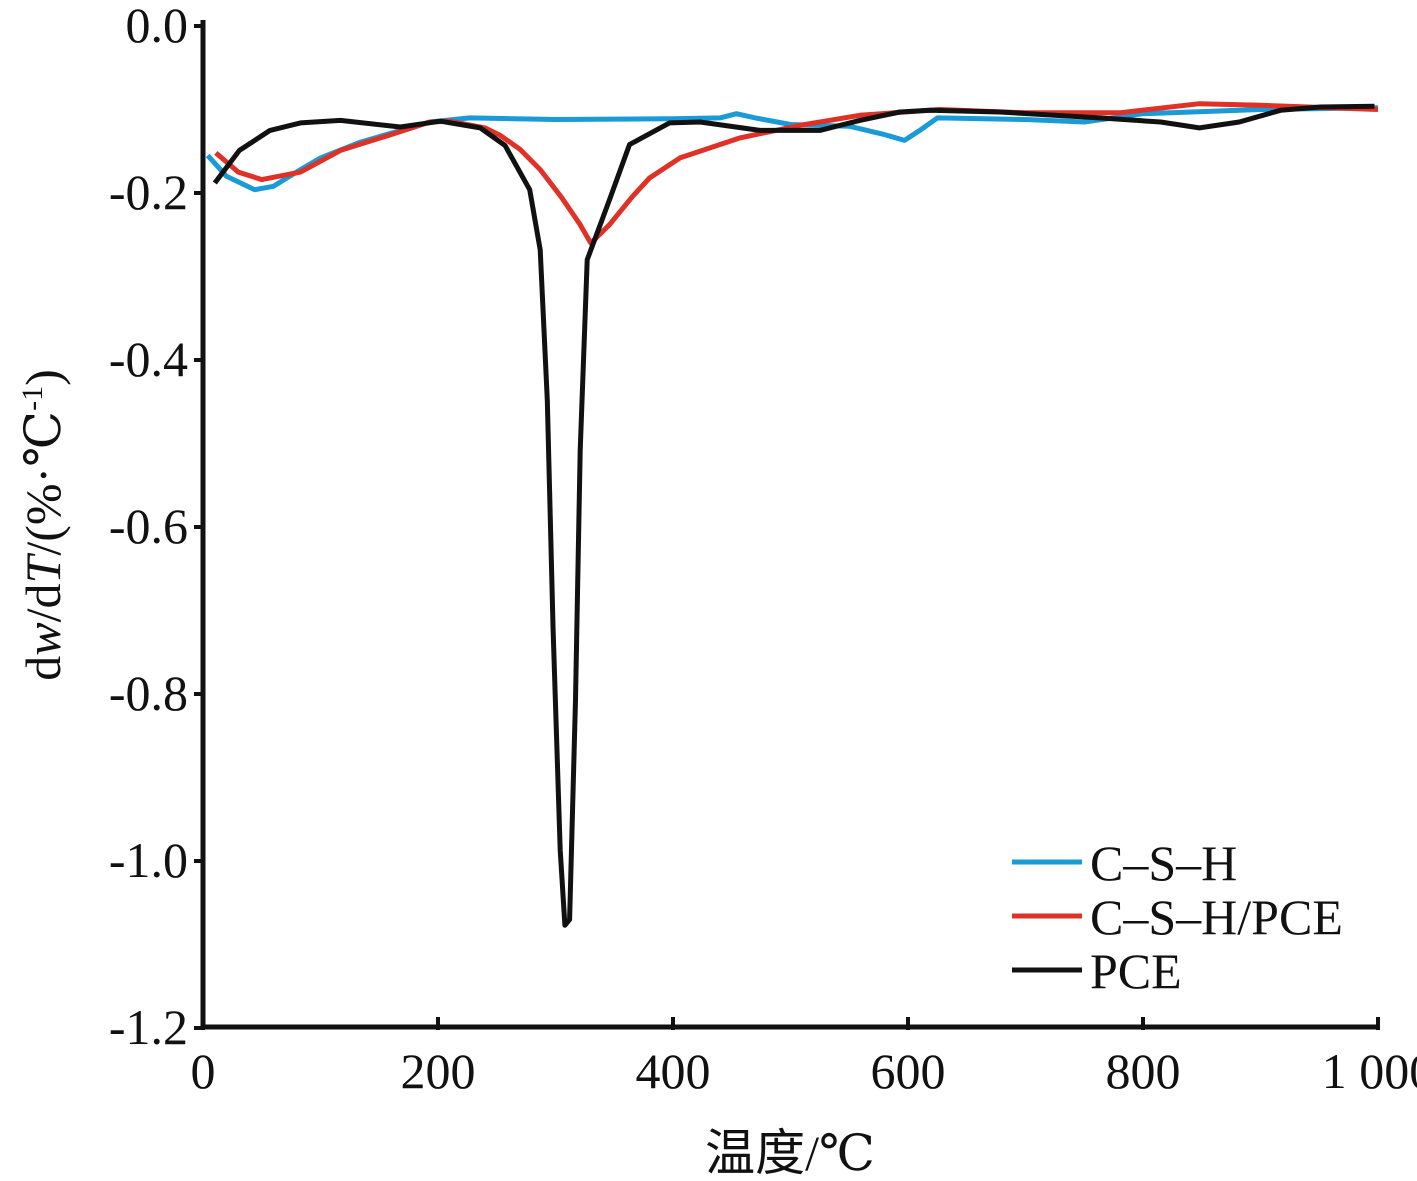 The image size is (1417, 1181). Describe the element at coordinates (157, 26) in the screenshot. I see `y-tick-label: 0.0` at that location.